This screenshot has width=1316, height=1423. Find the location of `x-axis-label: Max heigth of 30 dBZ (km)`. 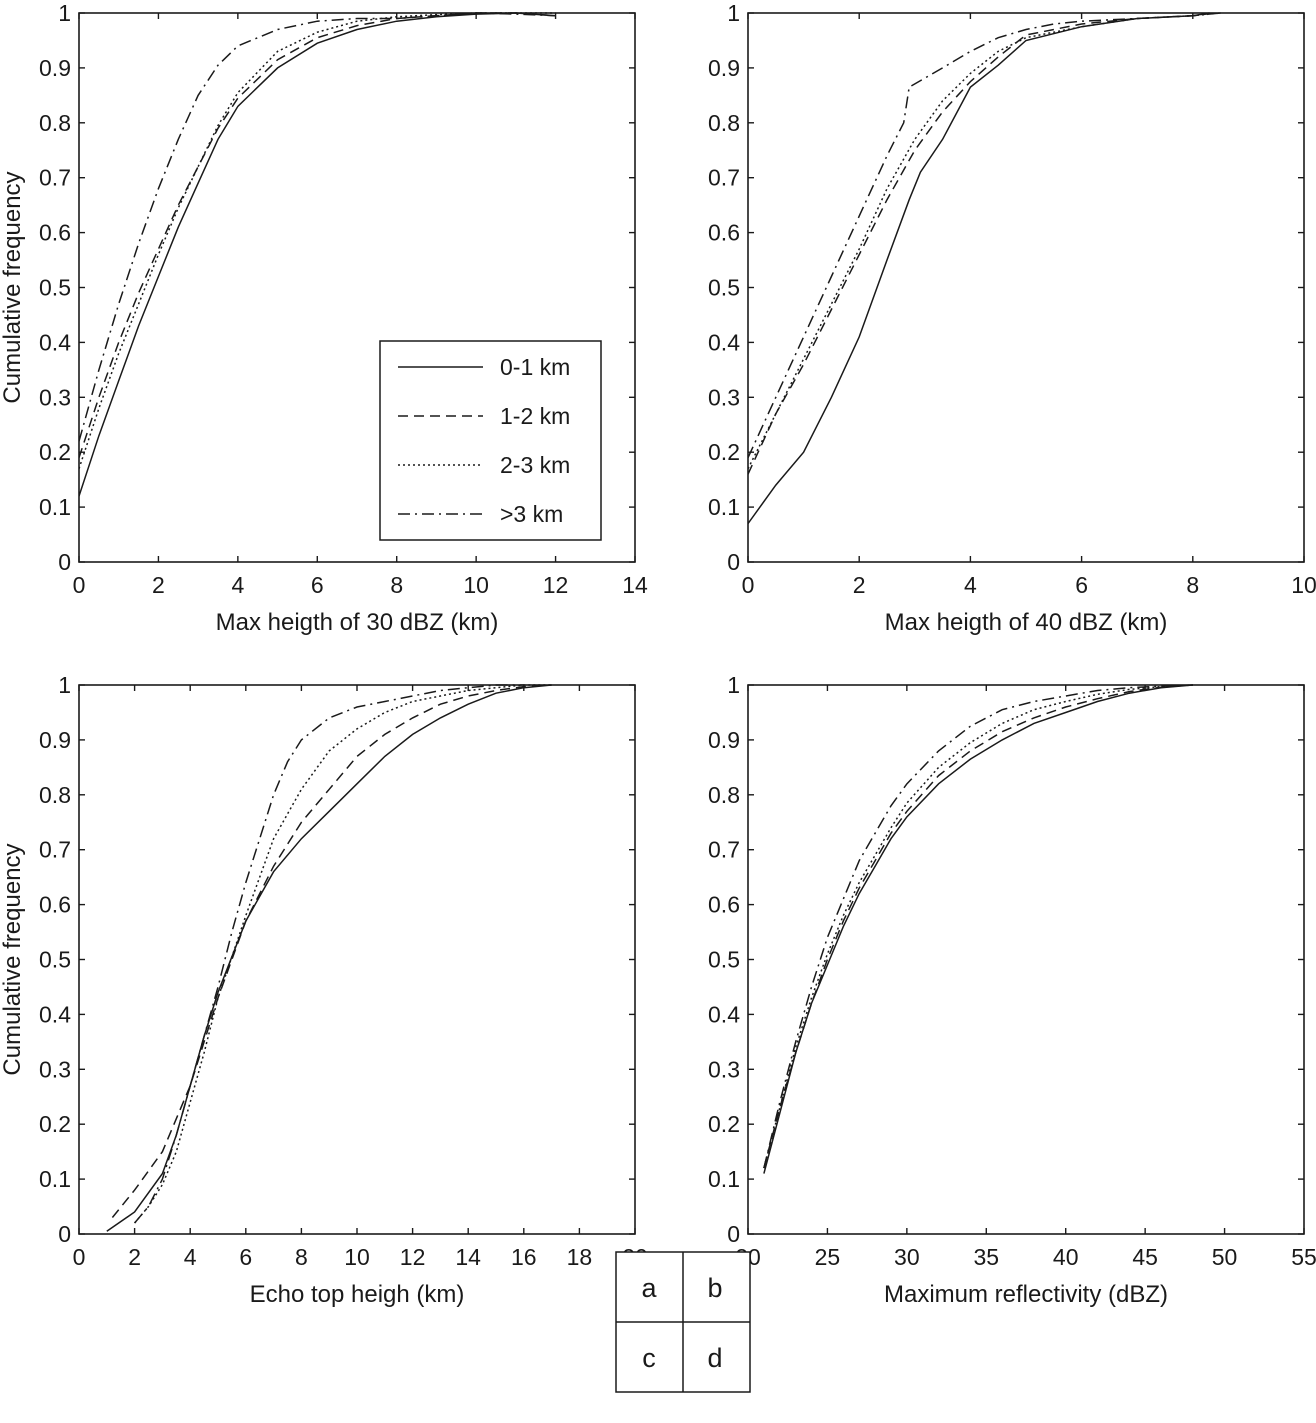

x-axis-label: Max heigth of 30 dBZ (km) is located at coordinates (357, 622).